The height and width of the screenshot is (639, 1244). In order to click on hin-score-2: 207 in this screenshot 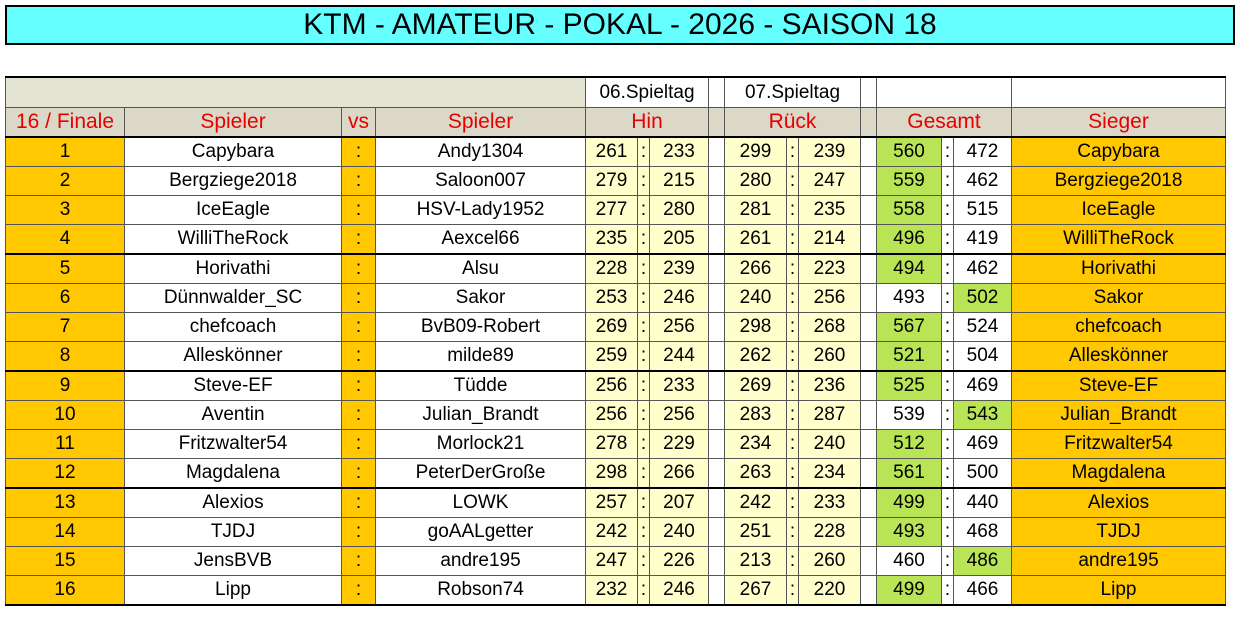, I will do `click(679, 502)`.